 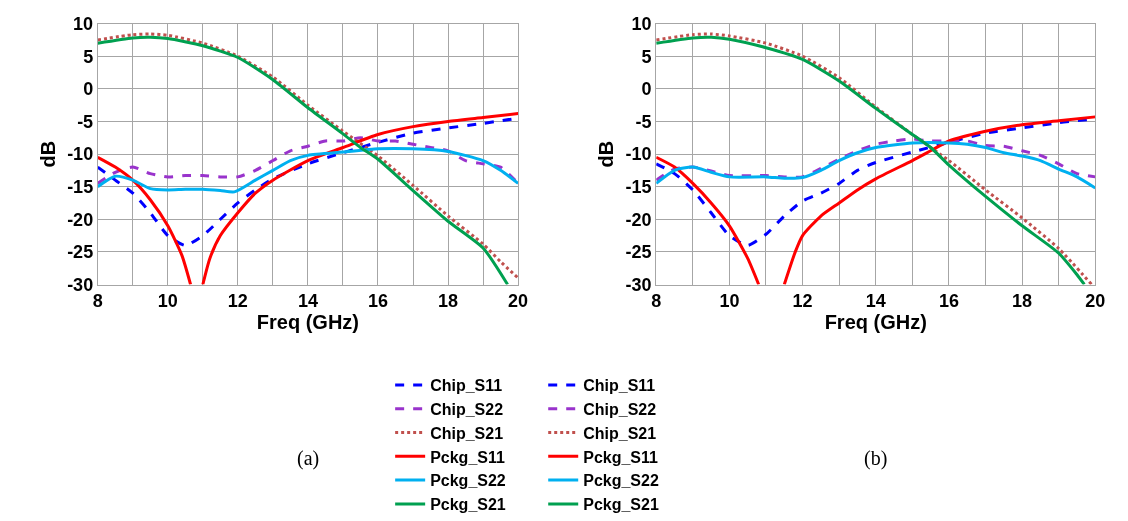 I want to click on text: (a), so click(x=308, y=458).